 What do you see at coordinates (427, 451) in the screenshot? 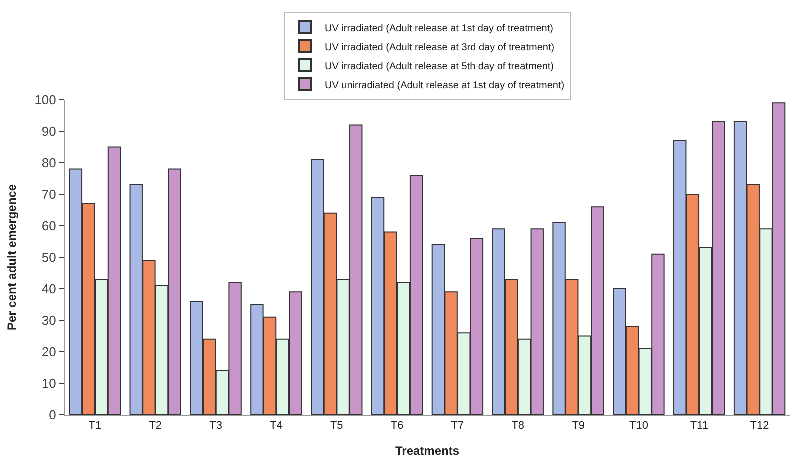
I see `x-axis-title: Treatments` at bounding box center [427, 451].